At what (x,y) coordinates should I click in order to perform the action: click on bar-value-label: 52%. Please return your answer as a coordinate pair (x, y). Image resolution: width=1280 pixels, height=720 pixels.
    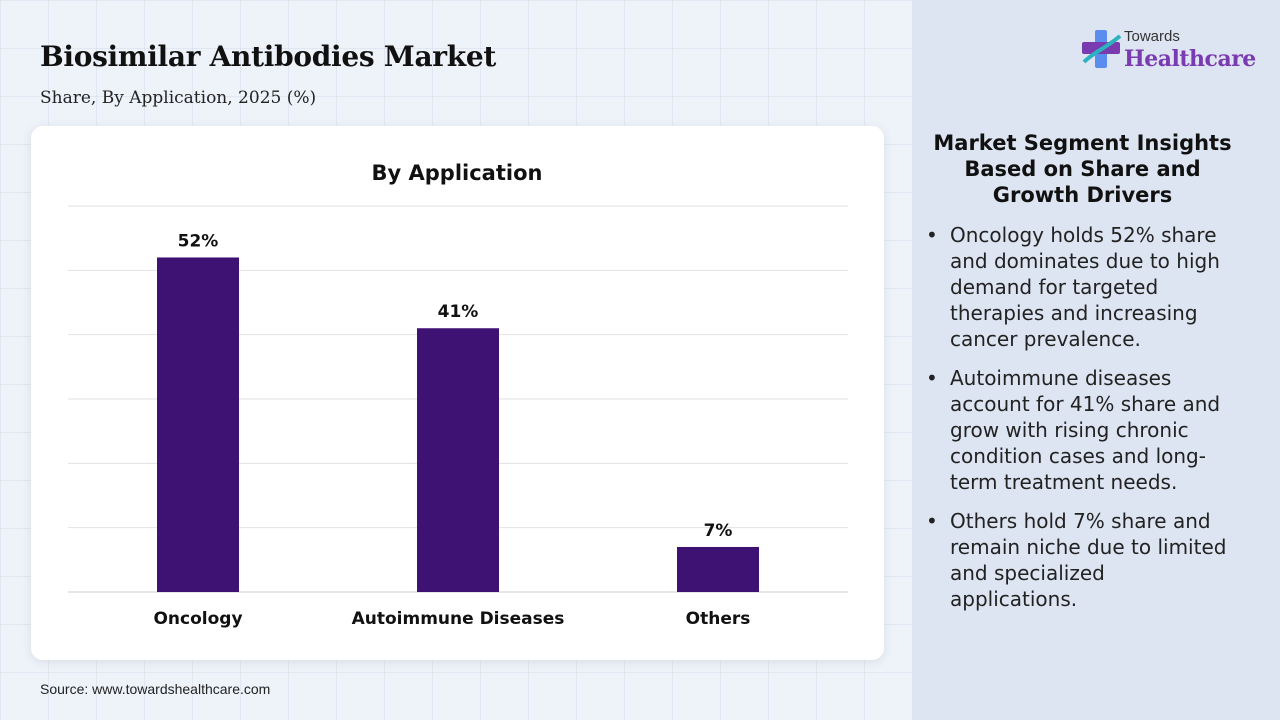
    Looking at the image, I should click on (198, 241).